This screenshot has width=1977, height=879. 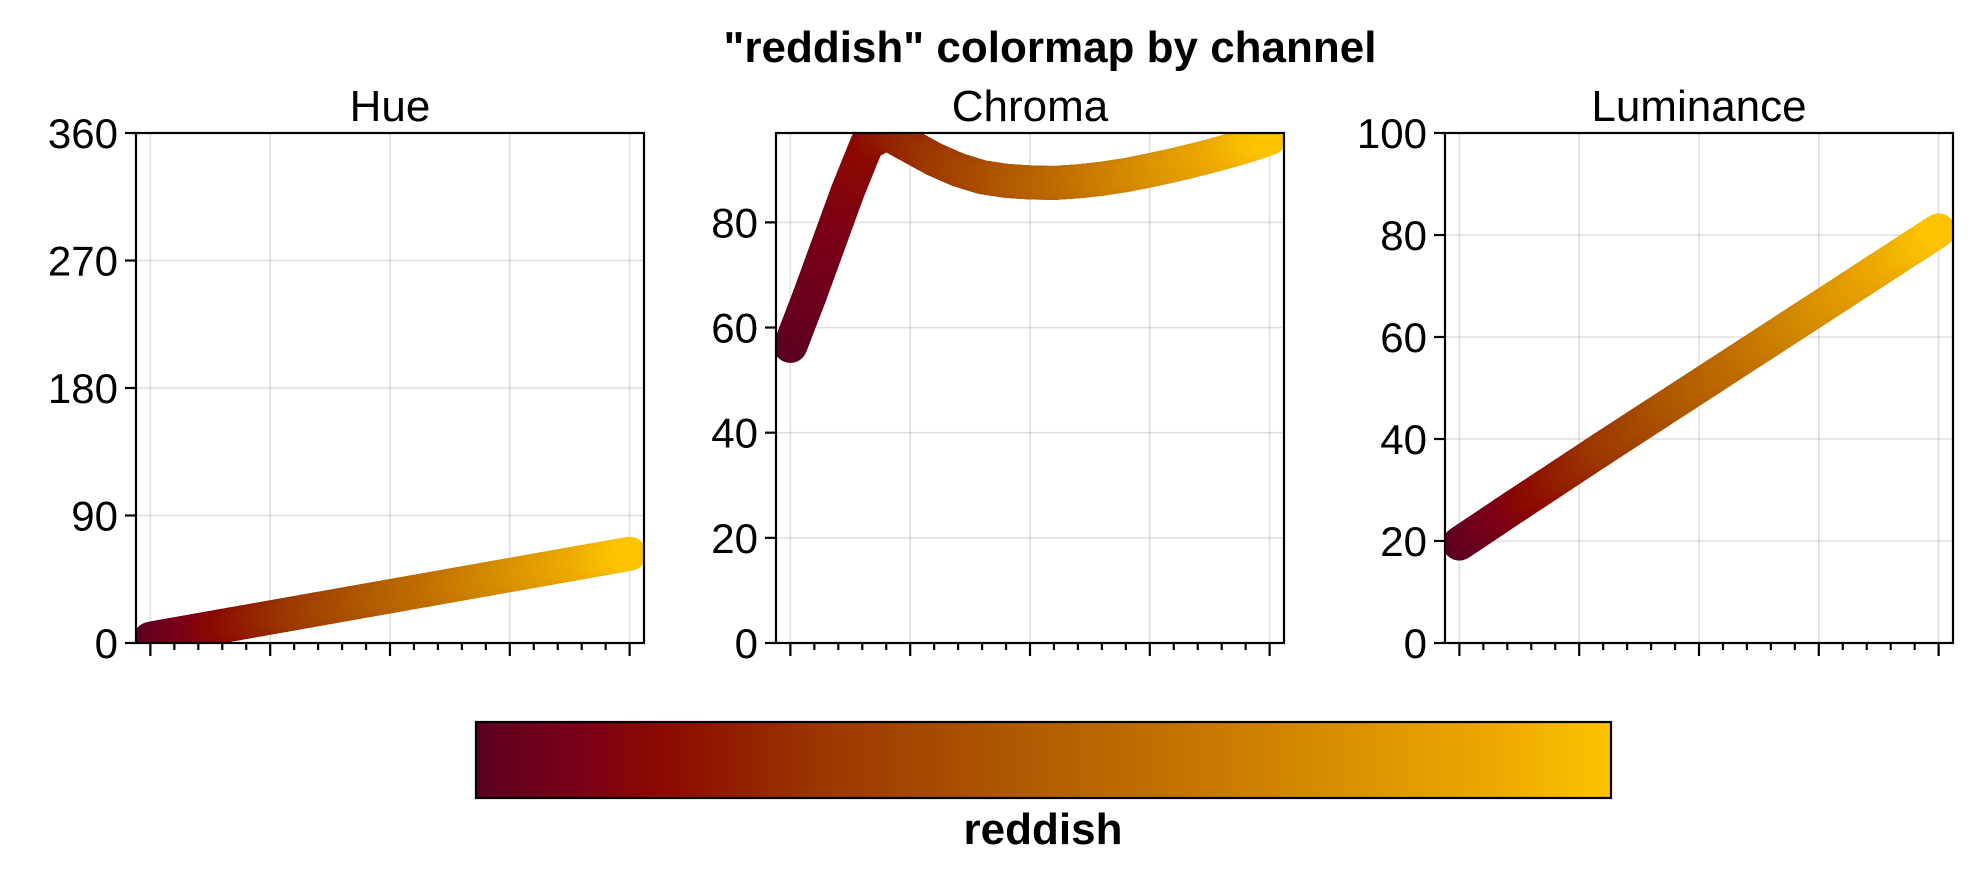 I want to click on colorbar: reddish, so click(x=1043, y=787).